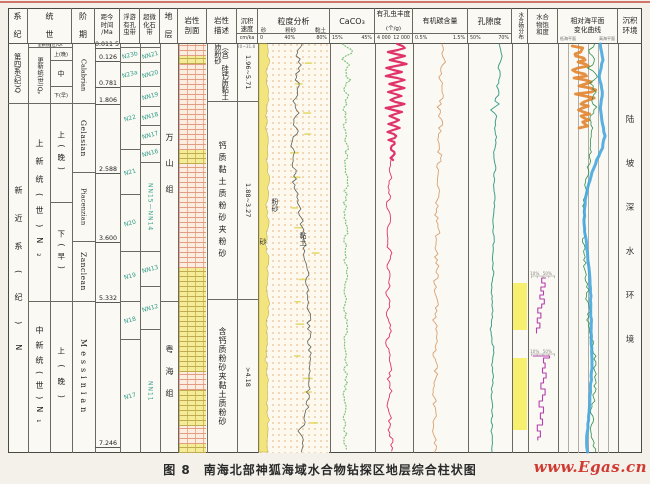  I want to click on zone-label: N23b, so click(130, 55).